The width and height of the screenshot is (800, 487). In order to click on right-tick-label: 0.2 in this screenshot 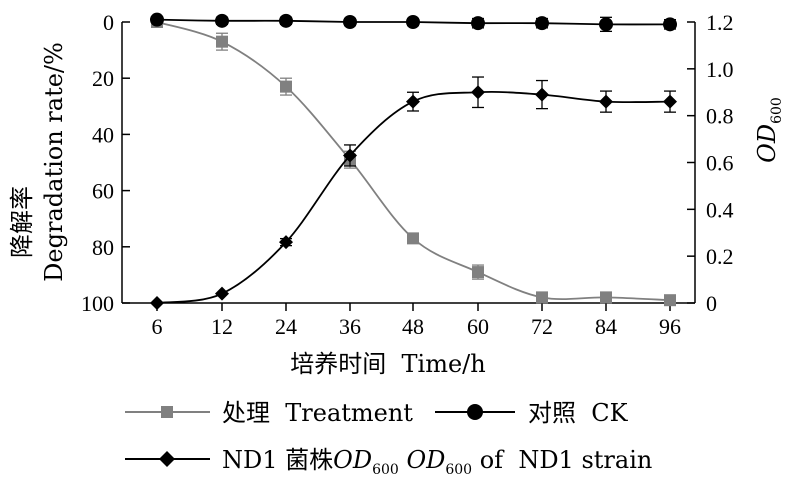, I will do `click(720, 256)`.